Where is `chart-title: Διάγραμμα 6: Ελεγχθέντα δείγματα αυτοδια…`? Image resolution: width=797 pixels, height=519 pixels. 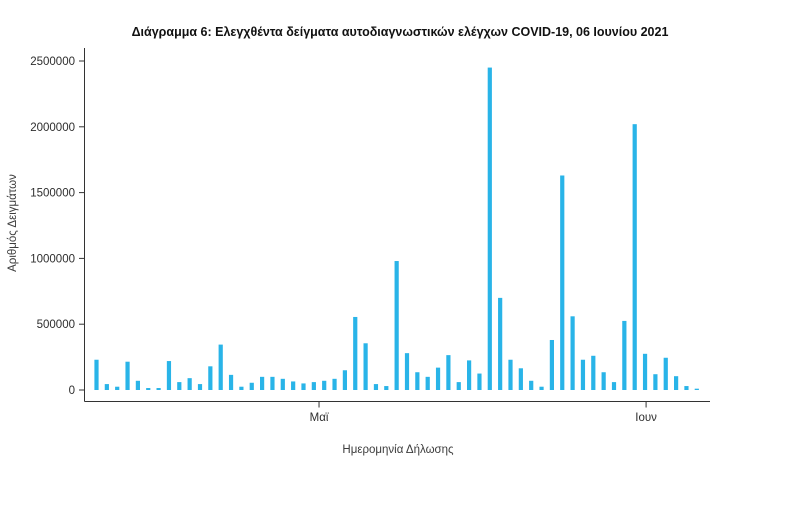 chart-title: Διάγραμμα 6: Ελεγχθέντα δείγματα αυτοδια… is located at coordinates (400, 32).